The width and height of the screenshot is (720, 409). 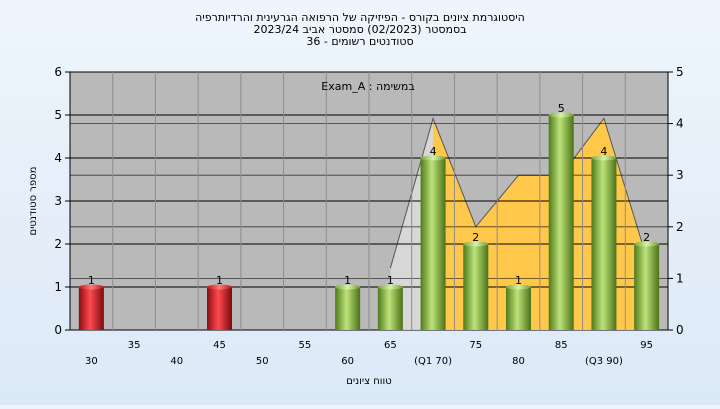 I want to click on x-tick-label-90: (Q3 90), so click(x=604, y=361).